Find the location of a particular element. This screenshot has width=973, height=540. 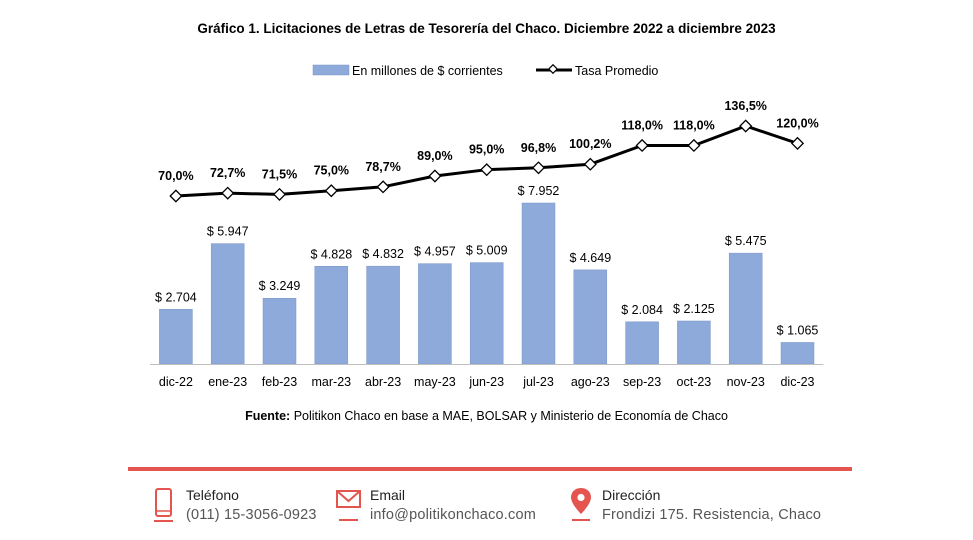

rate-value-label: 96,8% is located at coordinates (538, 148).